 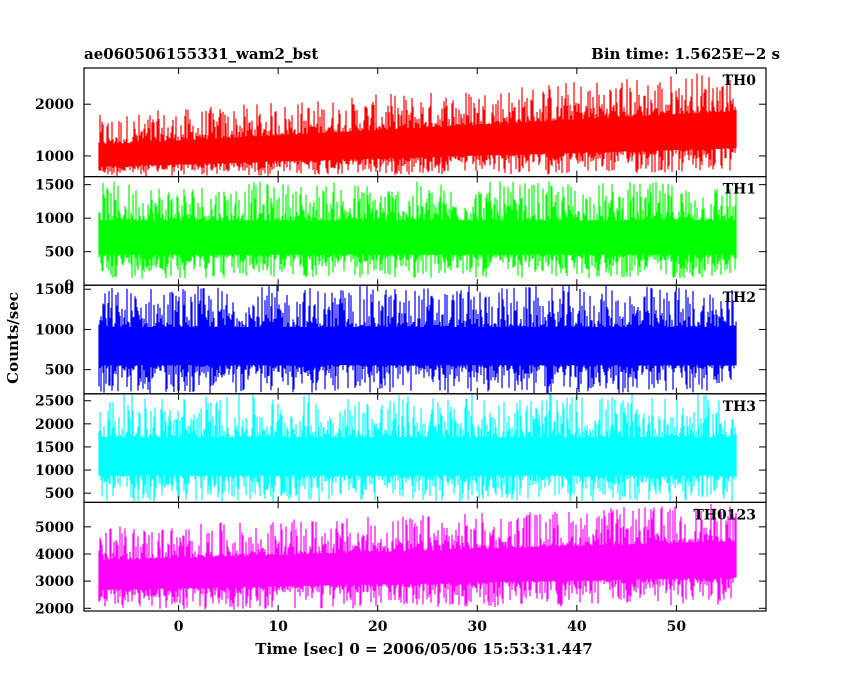 I want to click on series-th0, so click(x=417, y=125).